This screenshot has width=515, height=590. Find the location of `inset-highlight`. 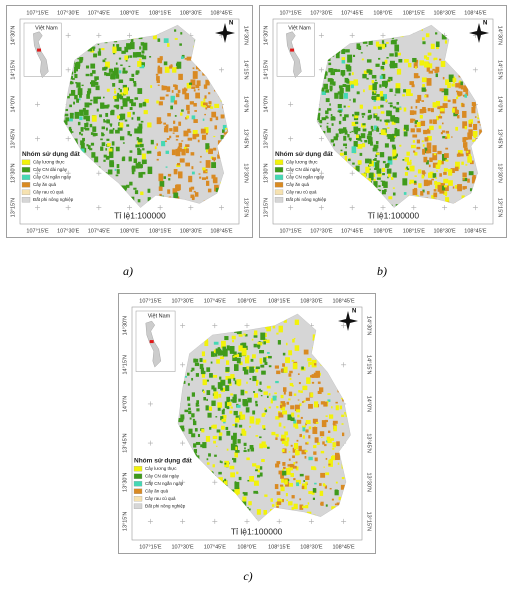

inset-highlight is located at coordinates (151, 342).